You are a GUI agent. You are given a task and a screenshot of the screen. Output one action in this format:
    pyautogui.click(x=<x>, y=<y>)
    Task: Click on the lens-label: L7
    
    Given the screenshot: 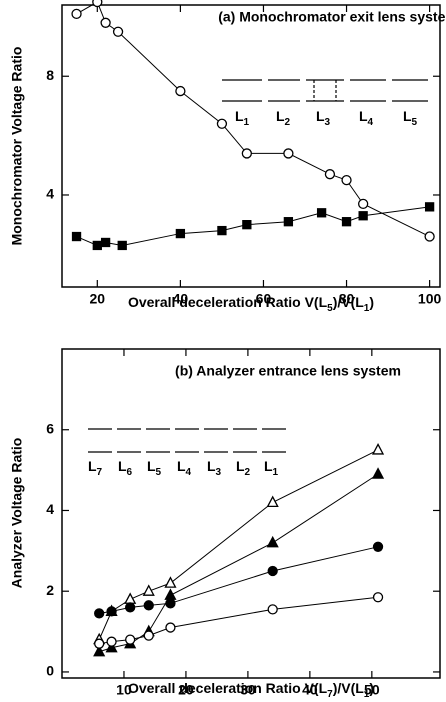 What is the action you would take?
    pyautogui.click(x=95, y=468)
    